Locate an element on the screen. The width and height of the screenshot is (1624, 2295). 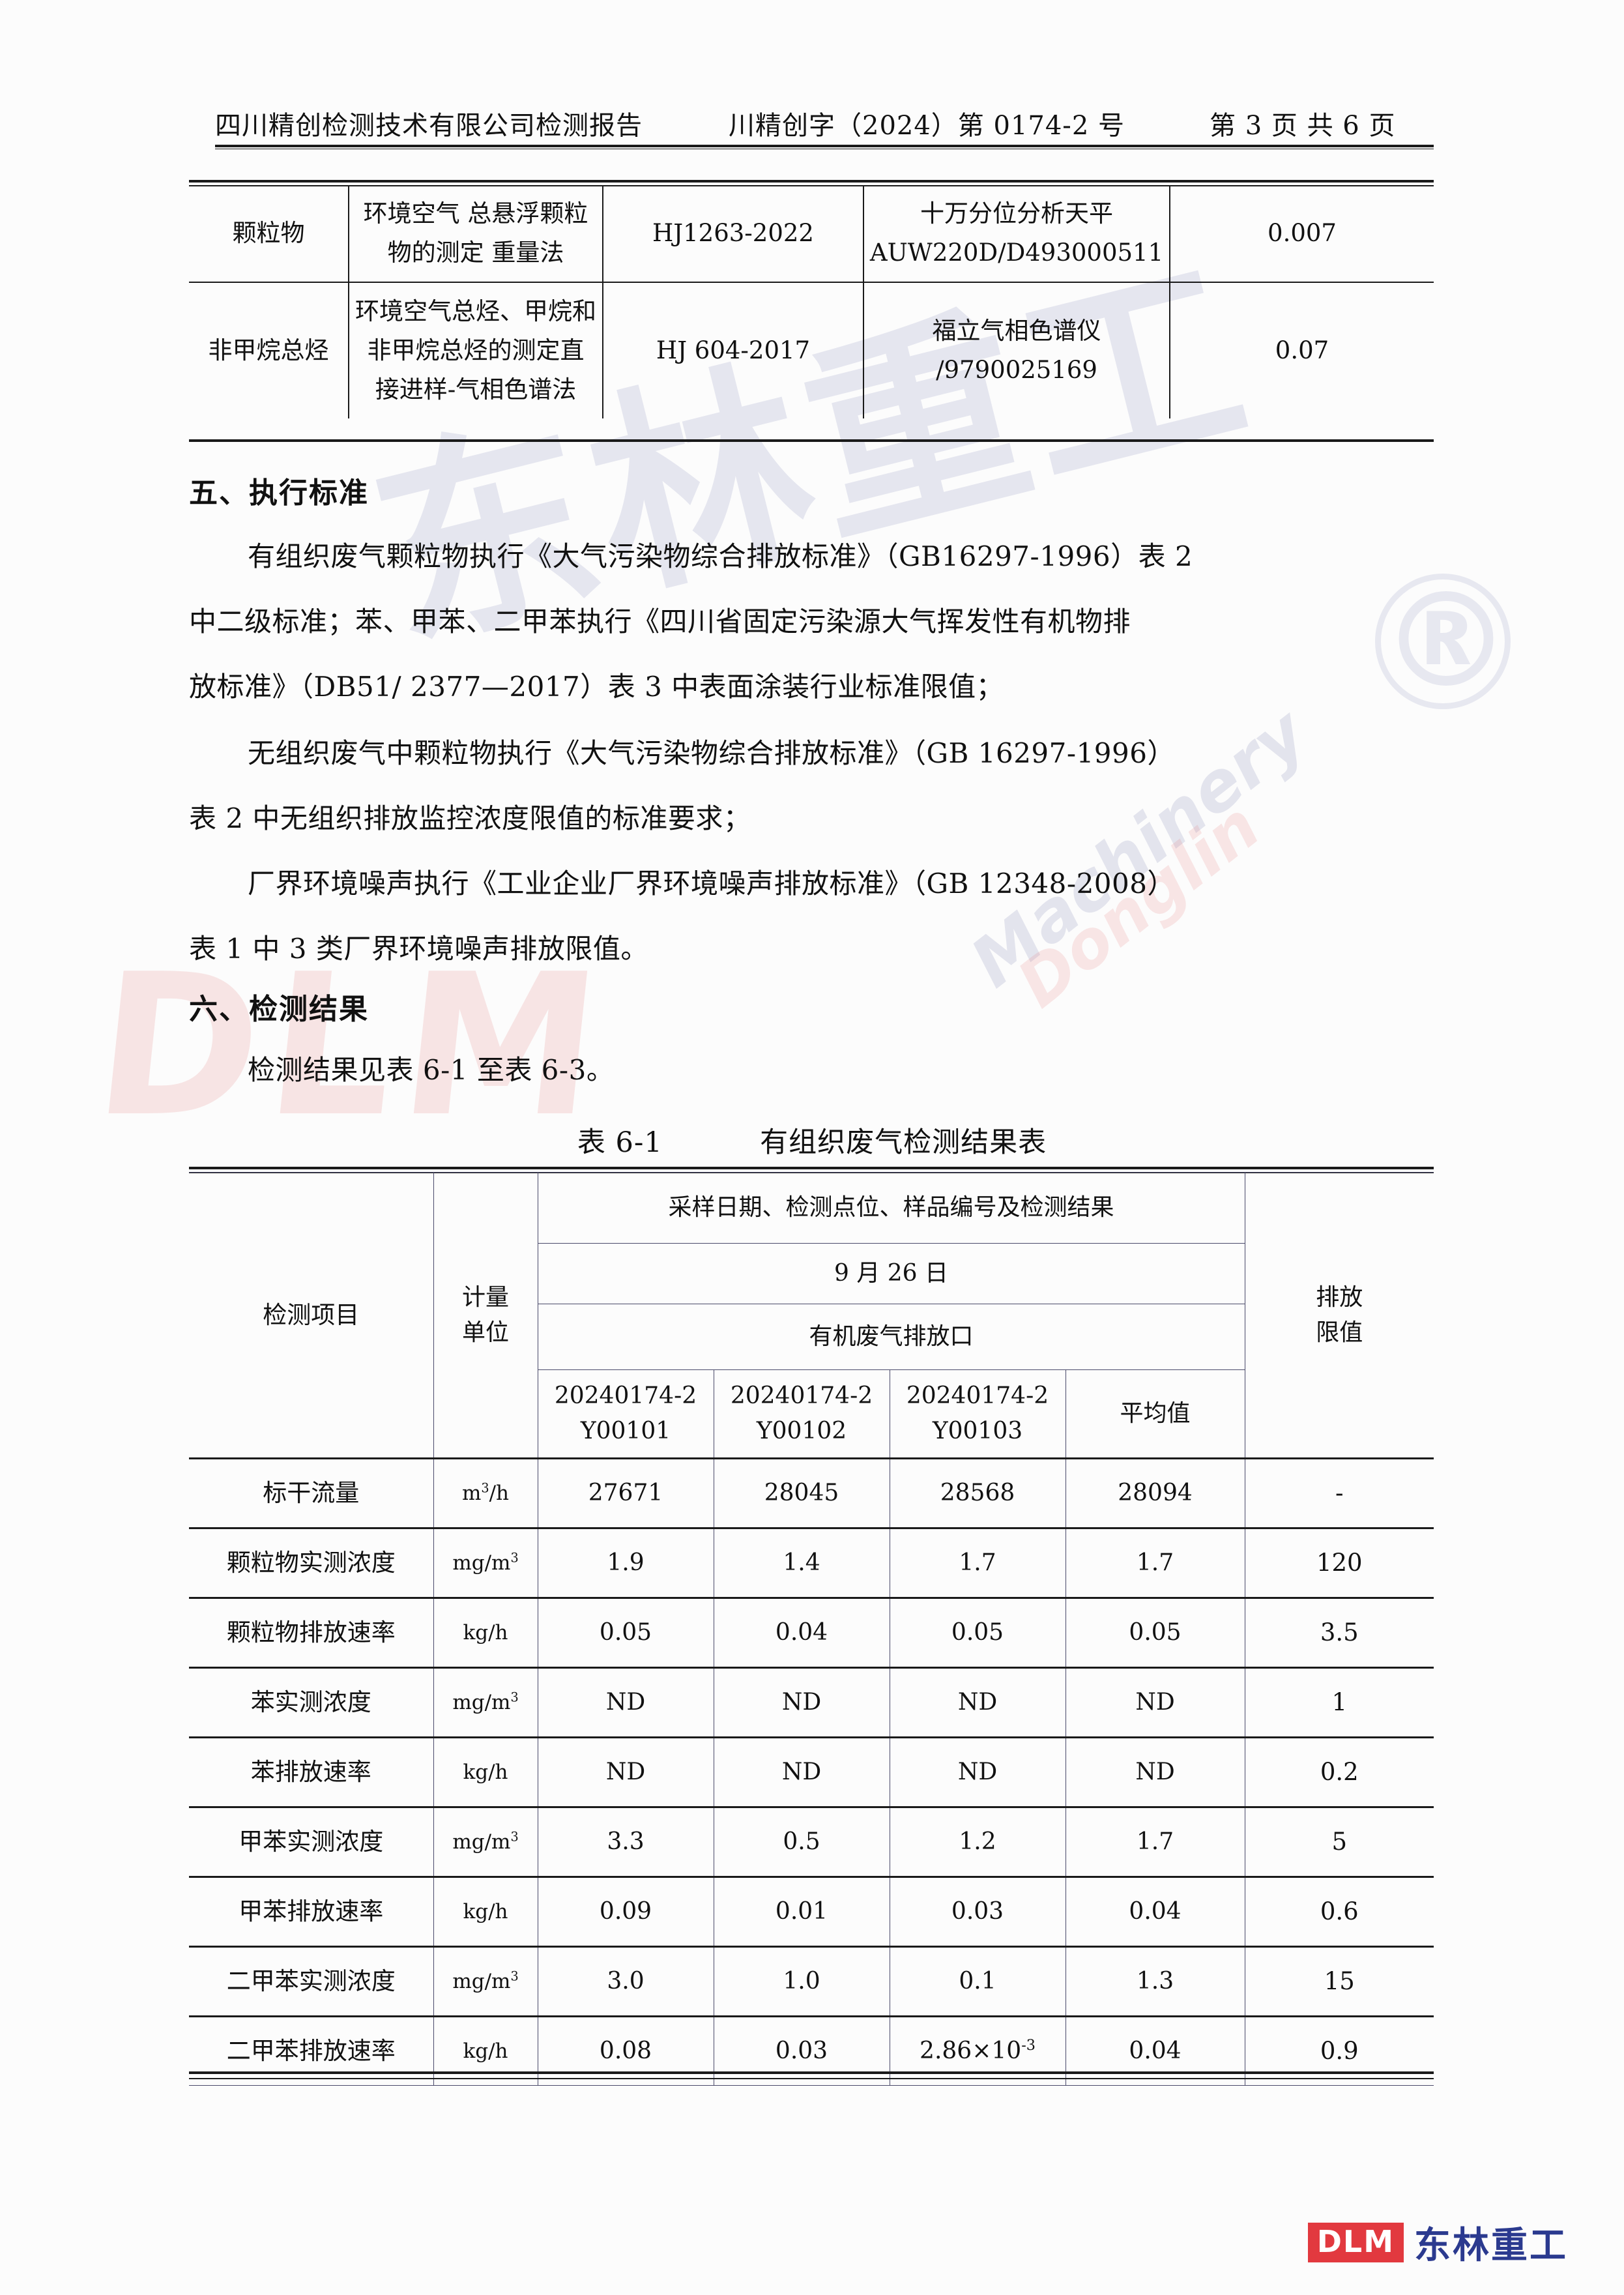
sample-id-3-line1: 20240174-2 is located at coordinates (978, 1395).